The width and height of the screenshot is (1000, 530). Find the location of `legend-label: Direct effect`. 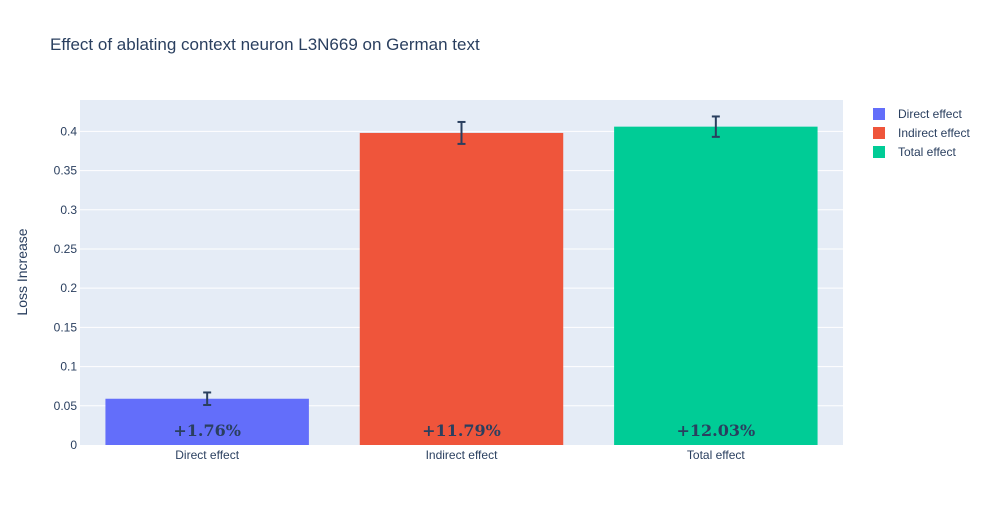

legend-label: Direct effect is located at coordinates (930, 114).